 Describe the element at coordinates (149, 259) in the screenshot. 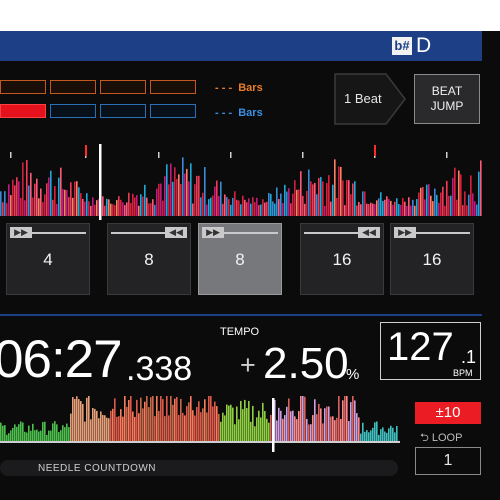

I see `beat-jump-pad: ◀◀ 8` at that location.